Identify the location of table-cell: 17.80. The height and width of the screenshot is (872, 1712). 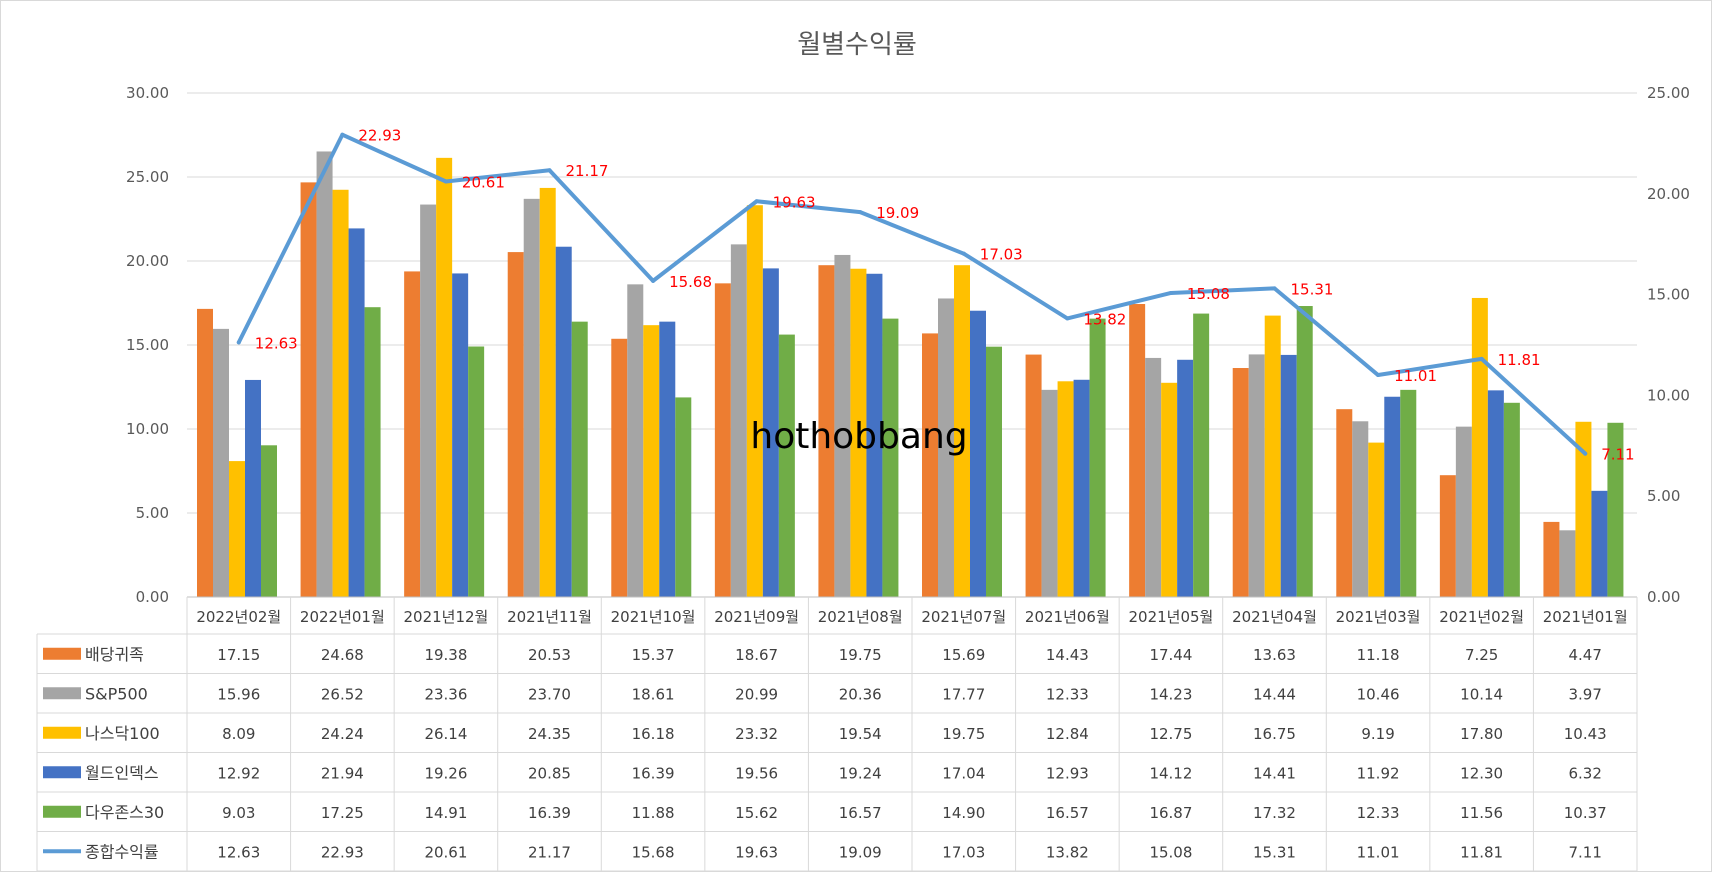
(1481, 734).